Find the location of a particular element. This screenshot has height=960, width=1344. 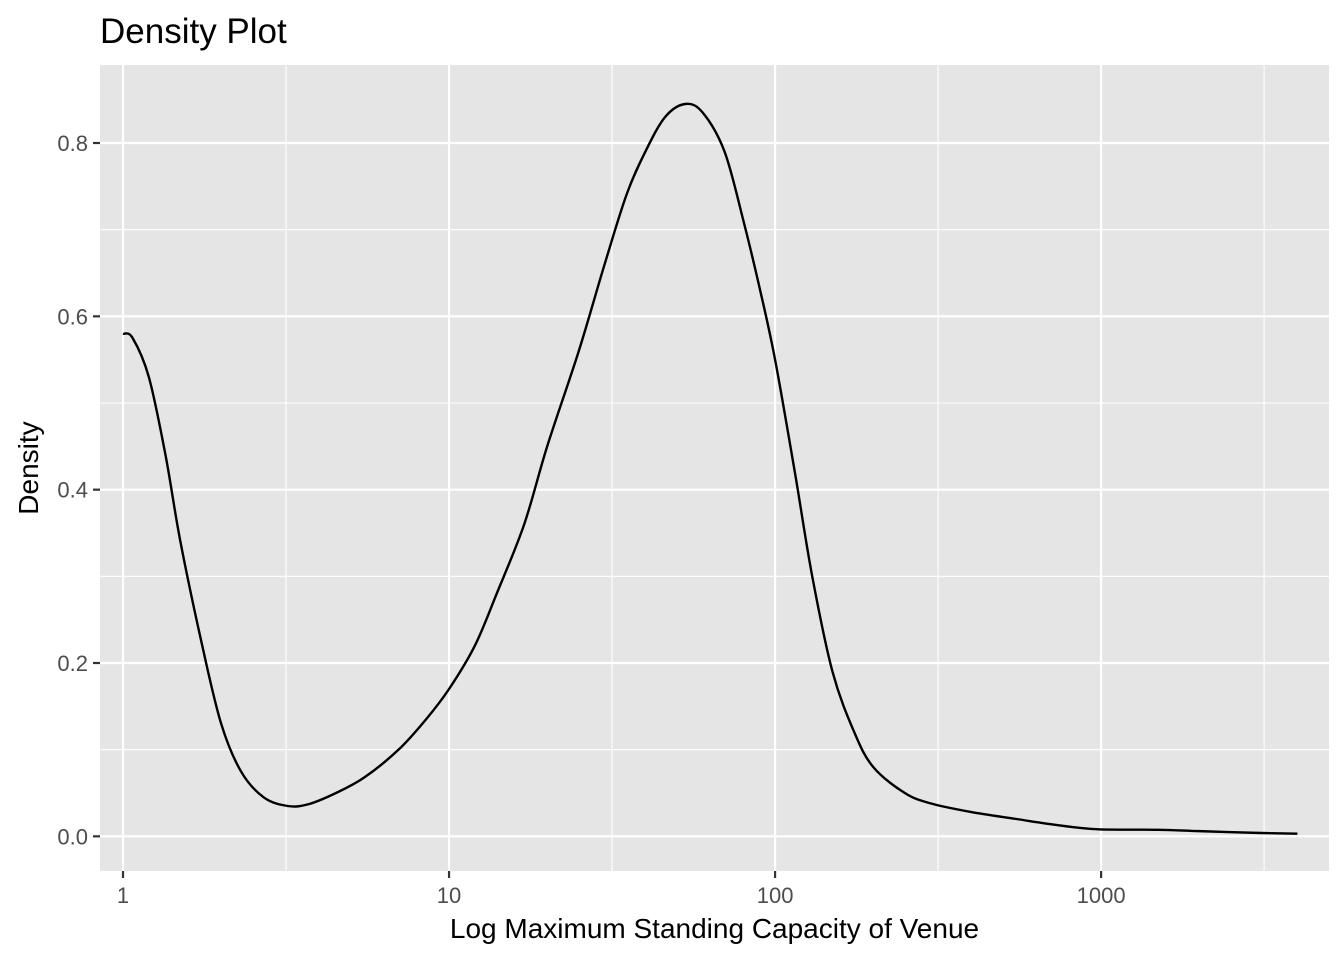

y-axis-title: Density is located at coordinates (28, 467).